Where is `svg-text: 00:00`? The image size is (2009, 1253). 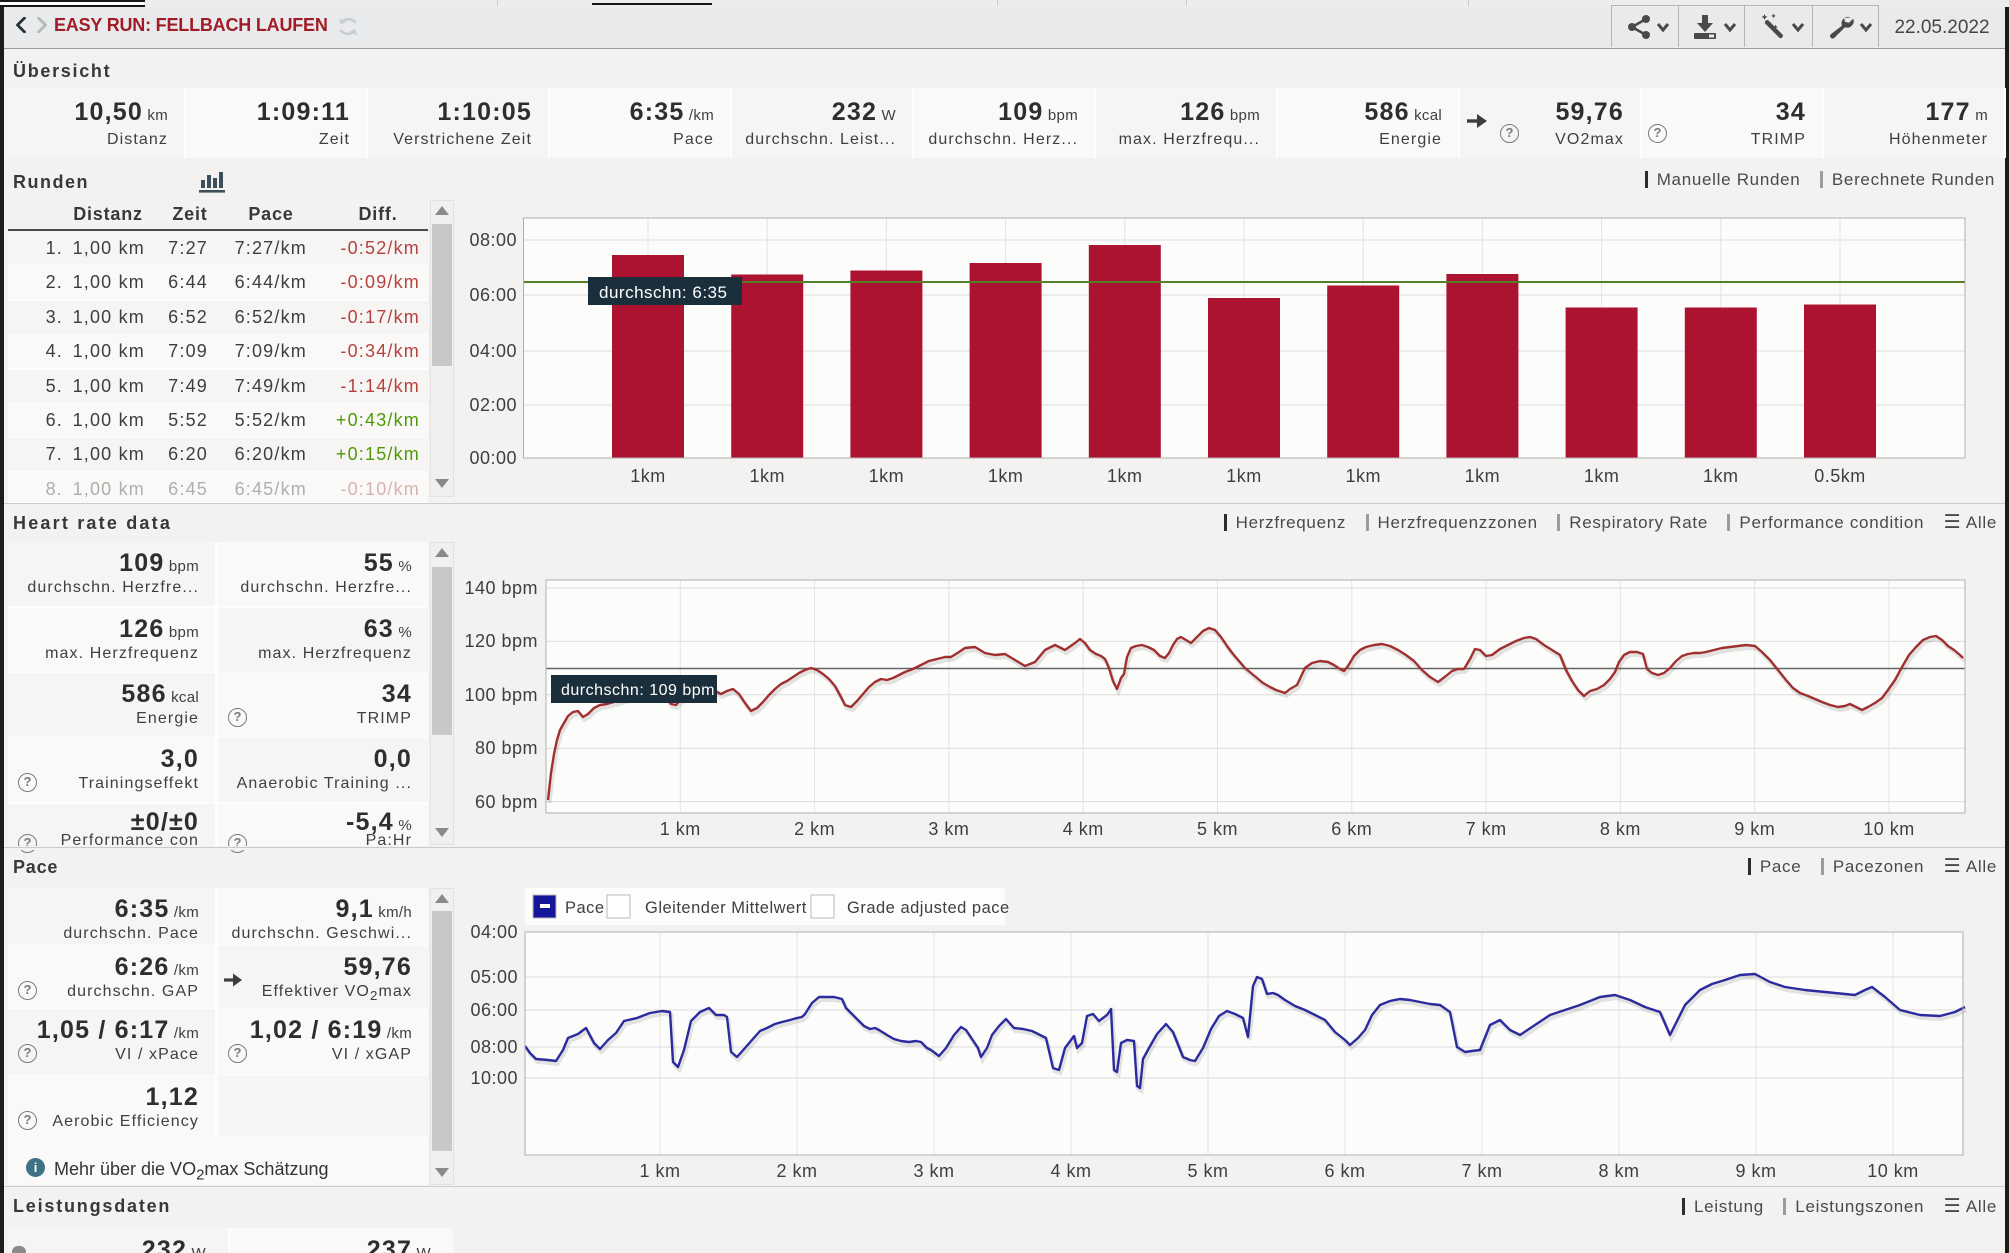
svg-text: 00:00 is located at coordinates (493, 458).